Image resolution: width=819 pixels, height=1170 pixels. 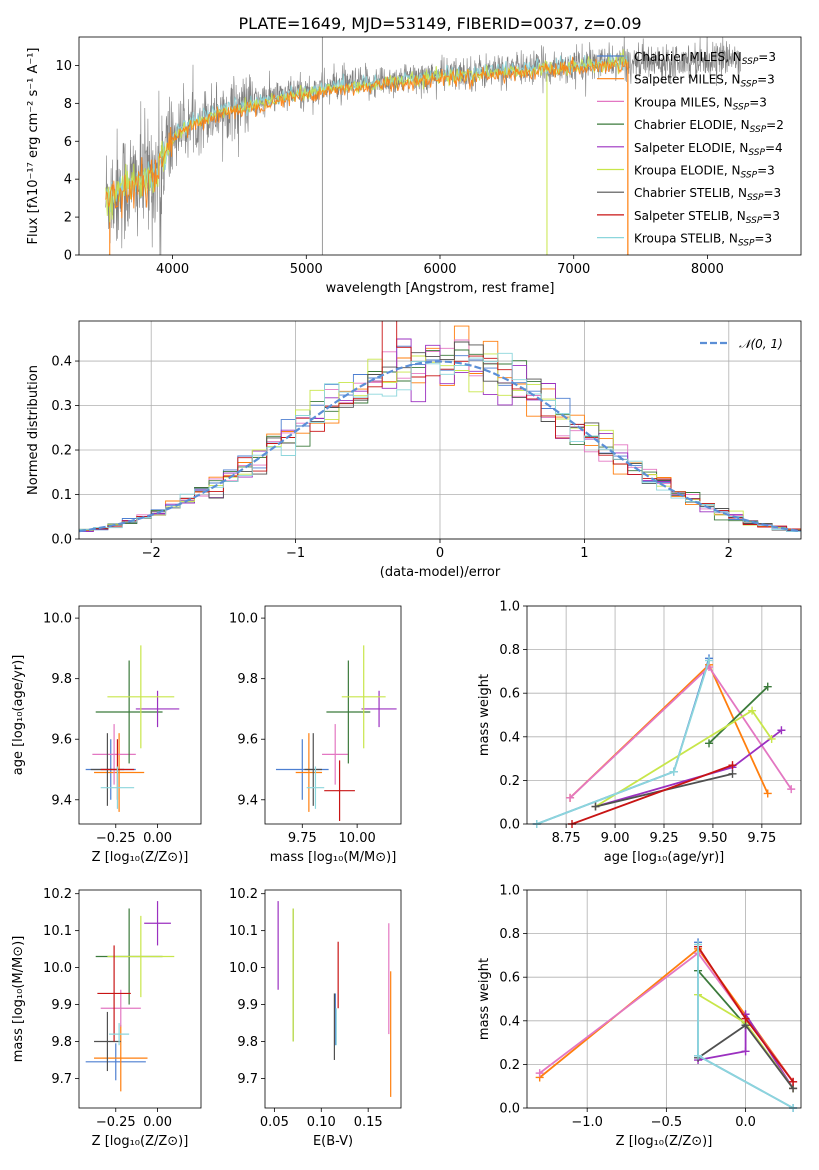 I want to click on age-vs-Z-frame, so click(x=140, y=715).